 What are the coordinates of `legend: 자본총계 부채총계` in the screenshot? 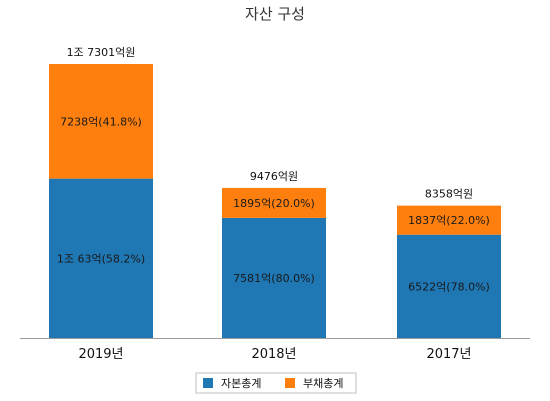 It's located at (276, 383).